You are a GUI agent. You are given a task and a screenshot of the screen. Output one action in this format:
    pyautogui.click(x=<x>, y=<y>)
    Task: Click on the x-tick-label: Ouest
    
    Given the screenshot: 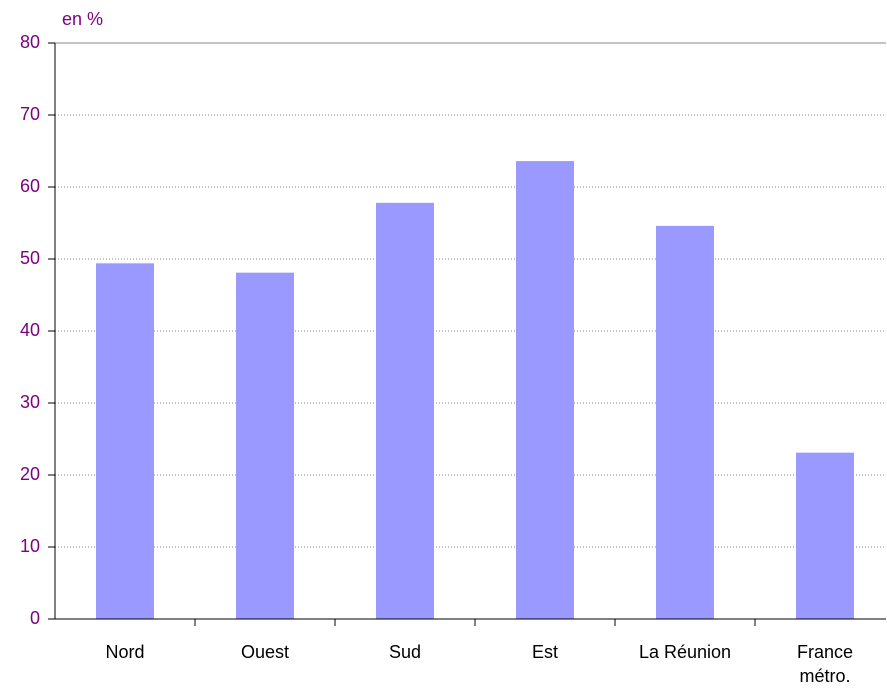 What is the action you would take?
    pyautogui.click(x=265, y=652)
    